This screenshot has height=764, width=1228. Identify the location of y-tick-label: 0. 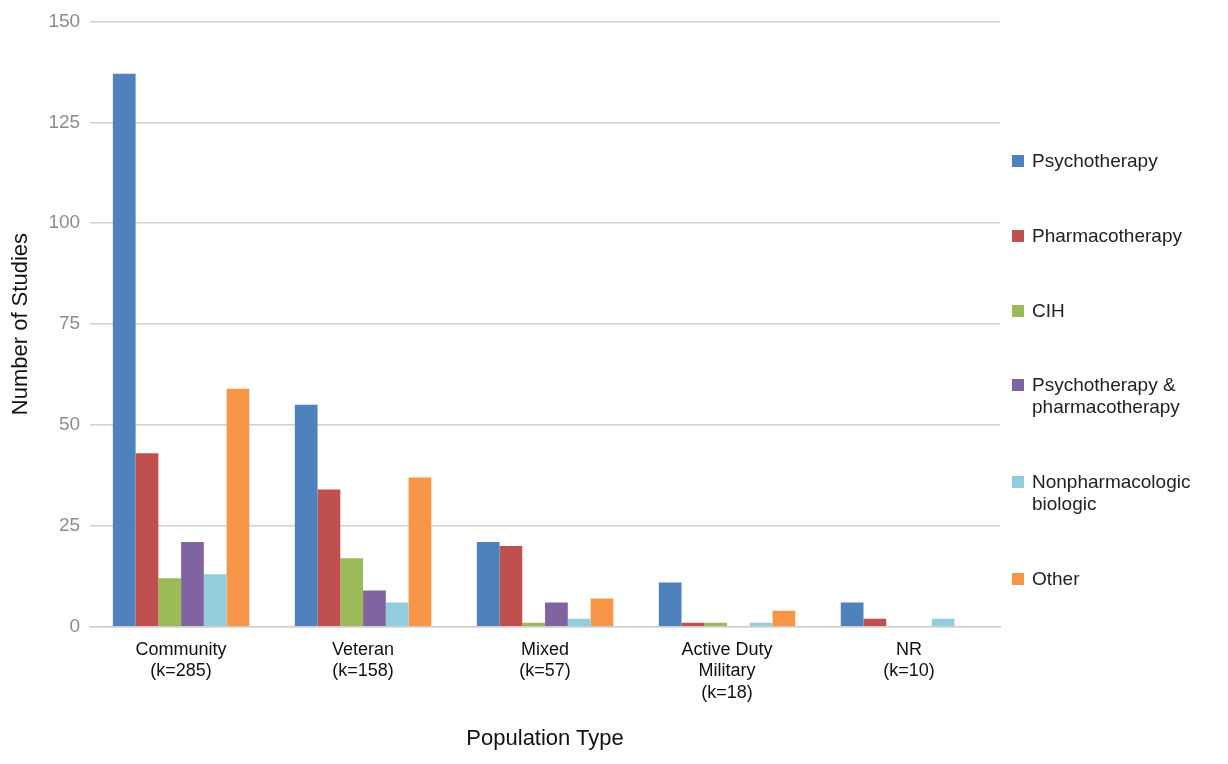
(75, 626).